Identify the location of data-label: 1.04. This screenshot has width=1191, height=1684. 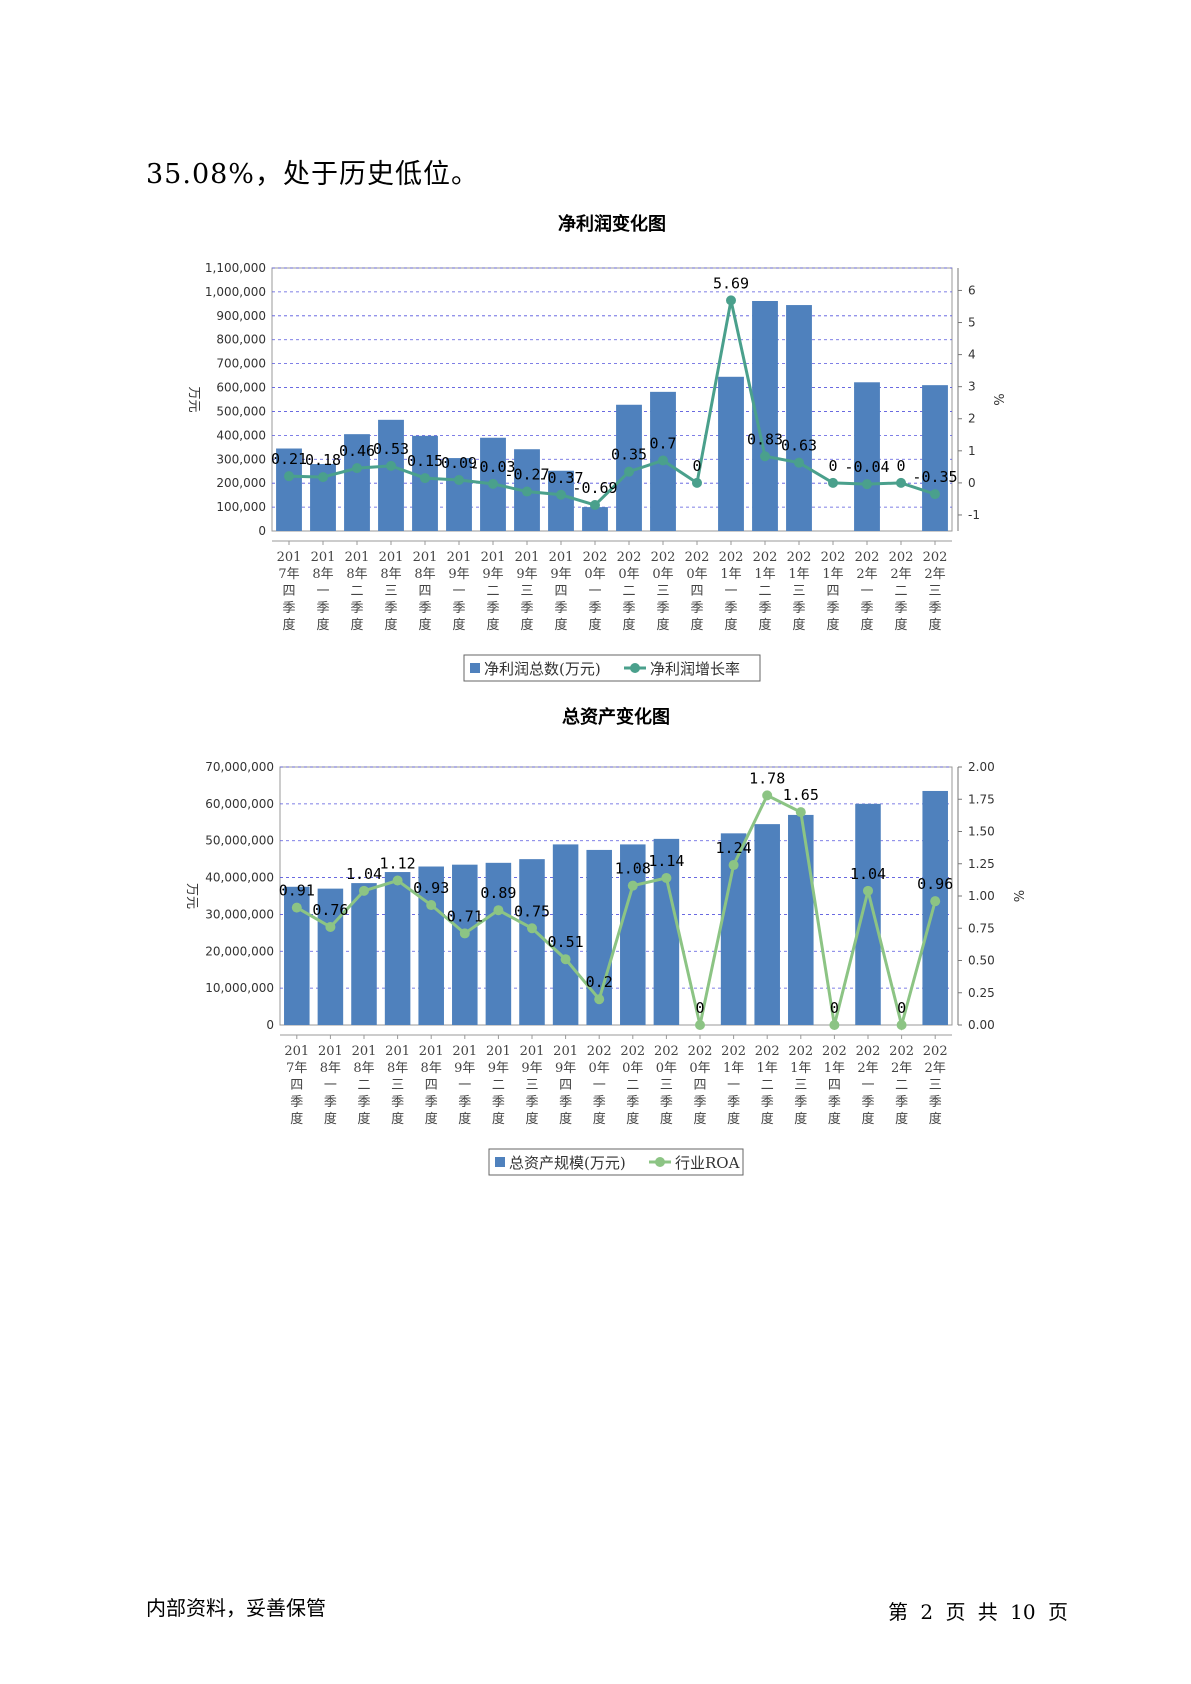
(364, 874).